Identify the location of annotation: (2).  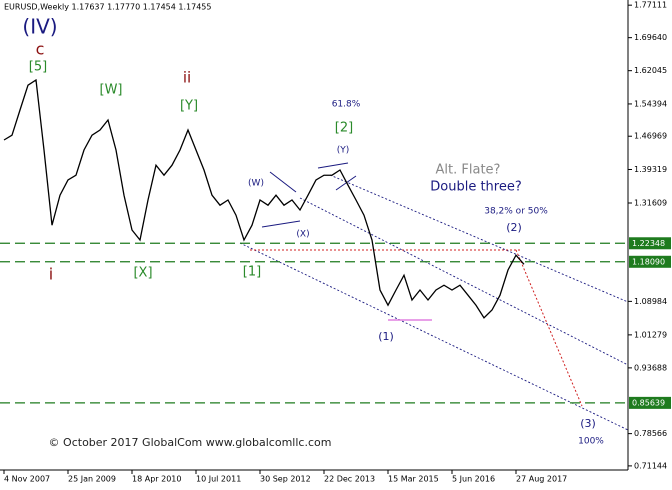
(514, 227).